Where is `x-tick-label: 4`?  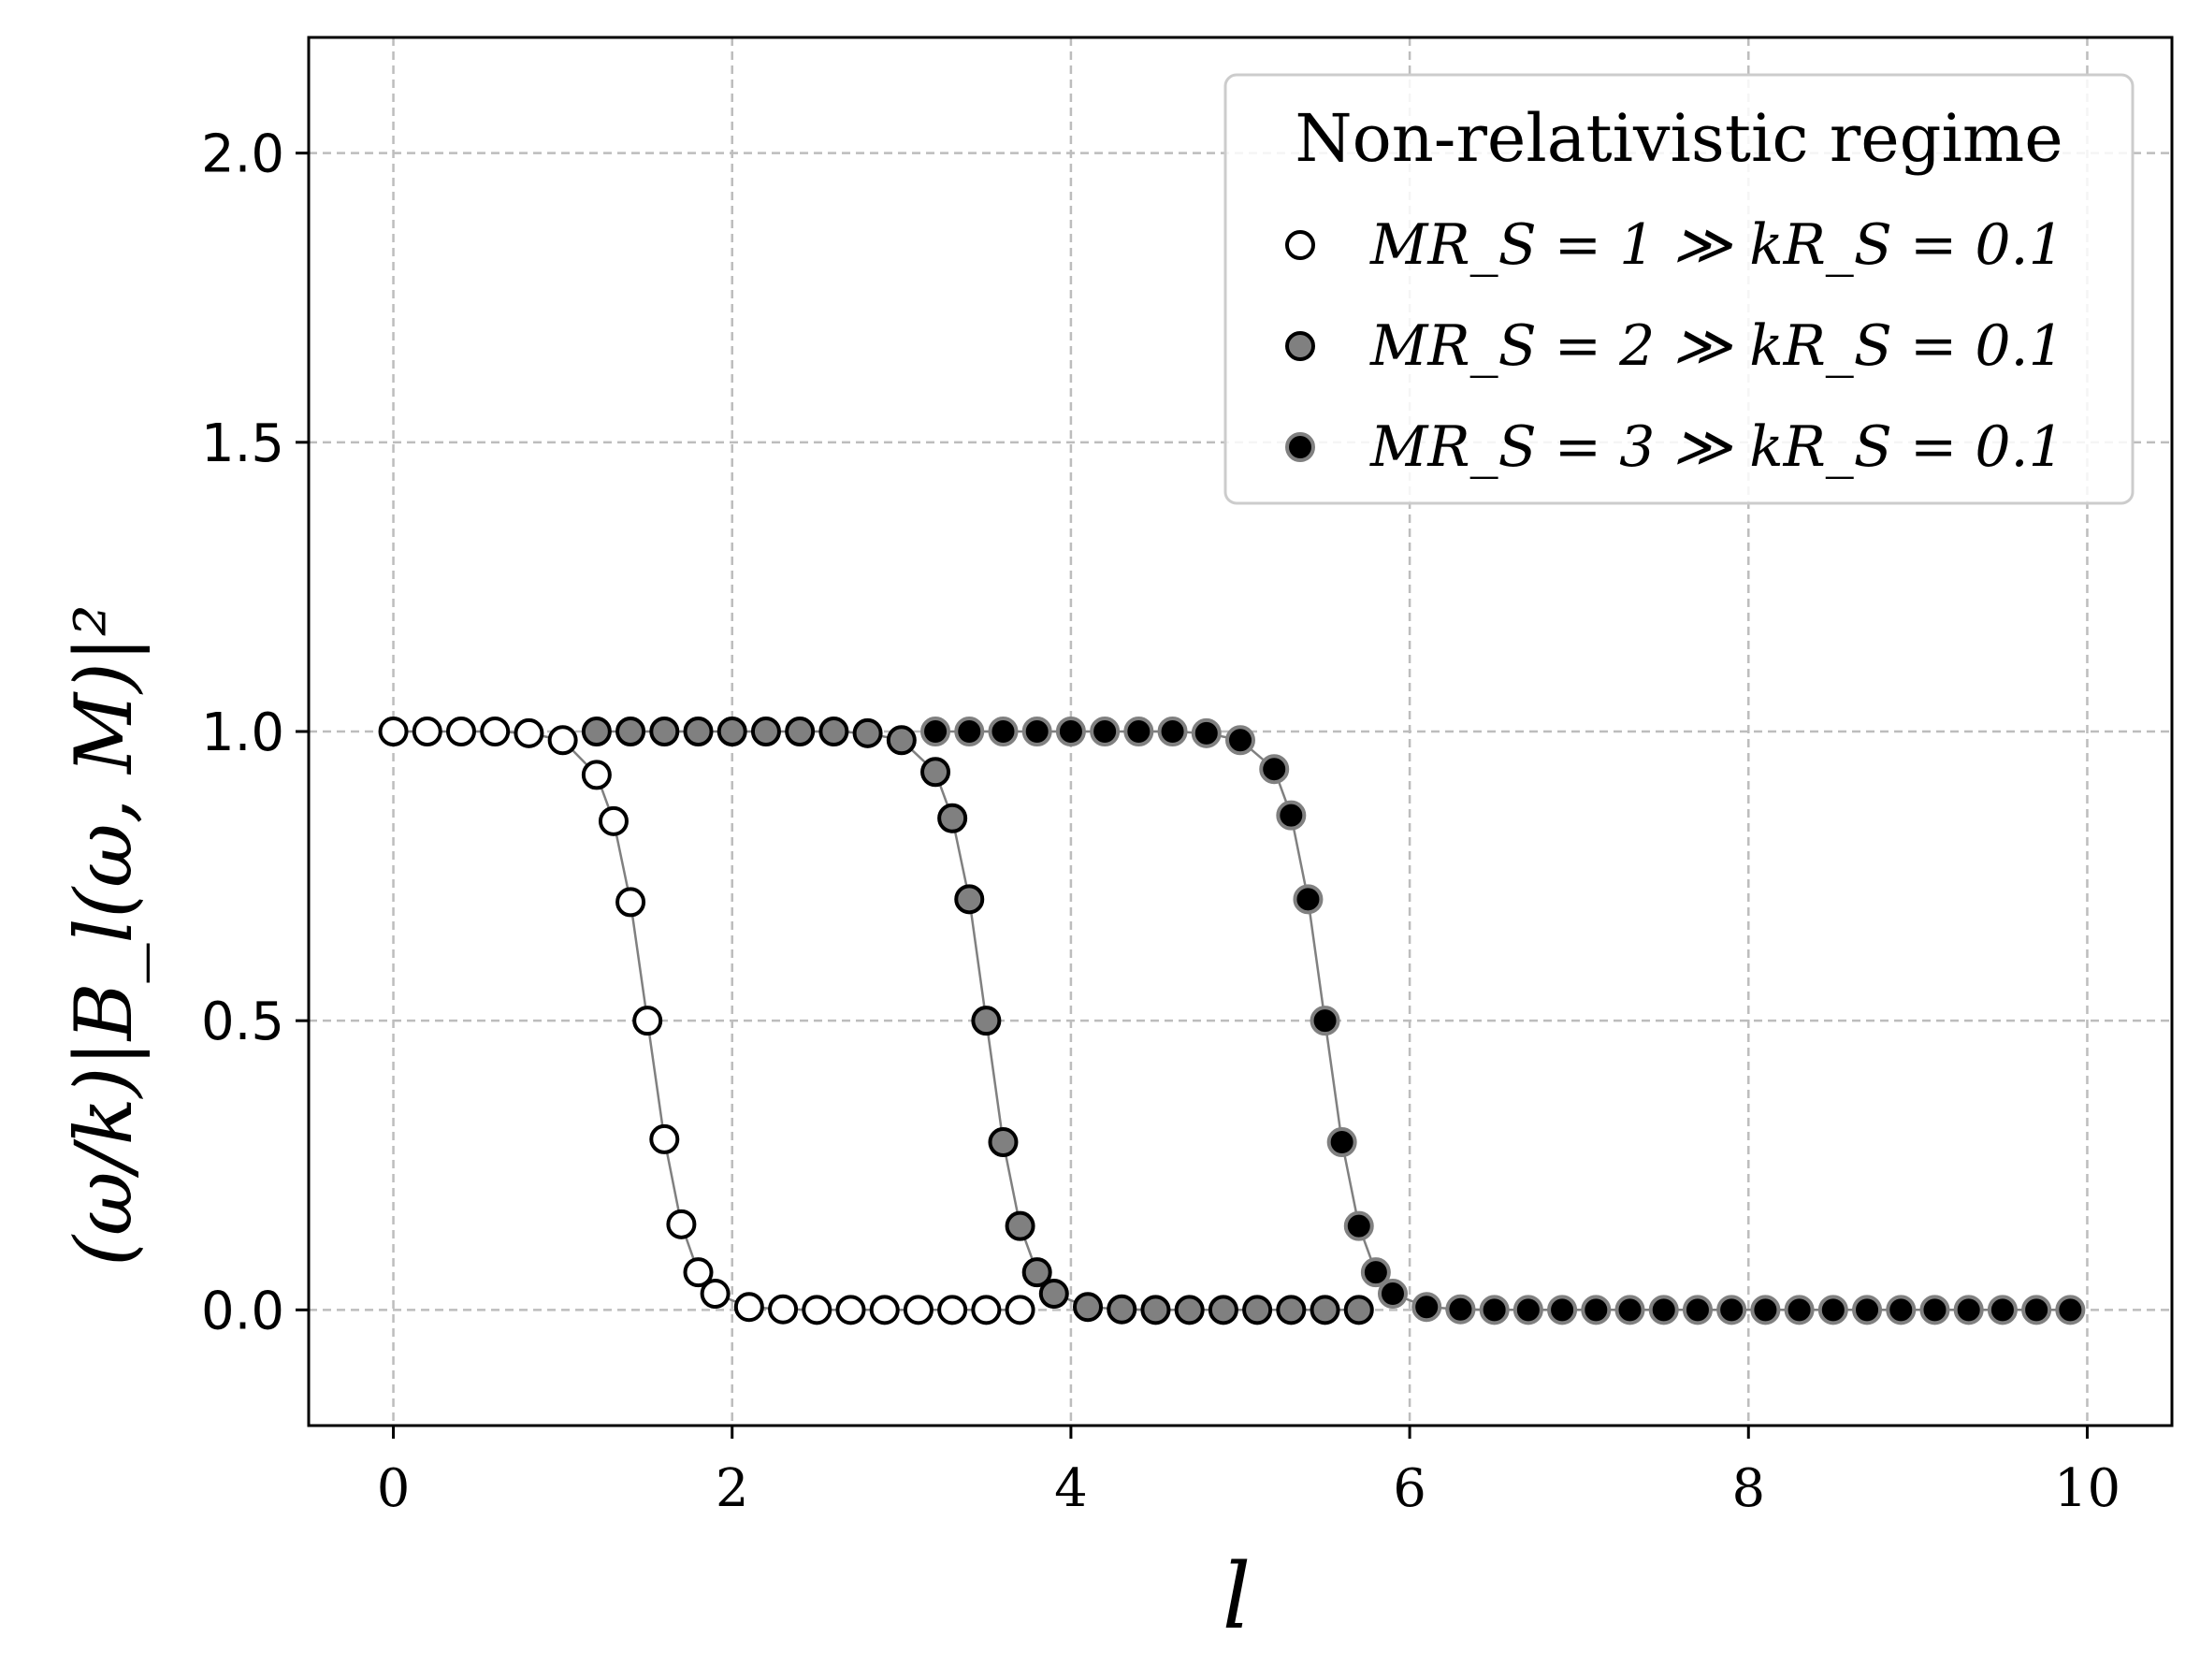 x-tick-label: 4 is located at coordinates (1071, 1488).